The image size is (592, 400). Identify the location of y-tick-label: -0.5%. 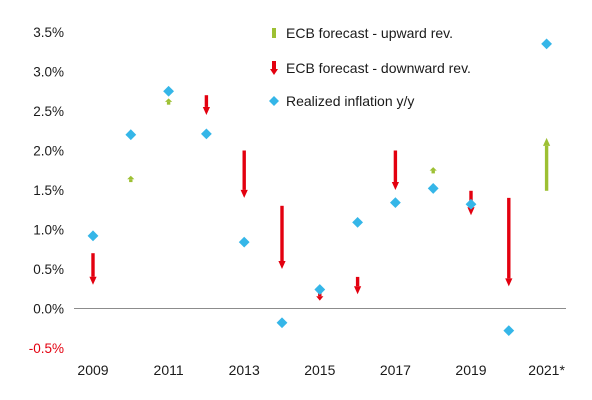
(46, 348).